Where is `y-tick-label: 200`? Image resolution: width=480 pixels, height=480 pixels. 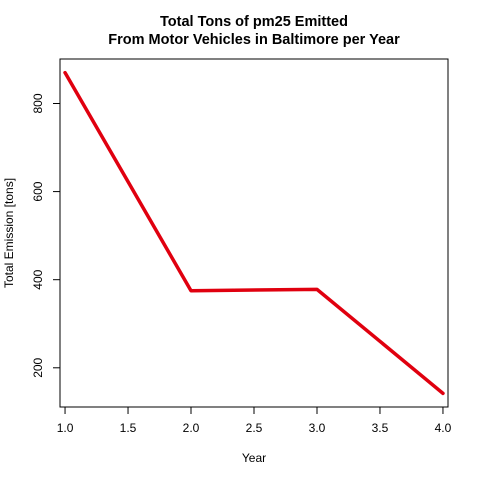
y-tick-label: 200 is located at coordinates (38, 367).